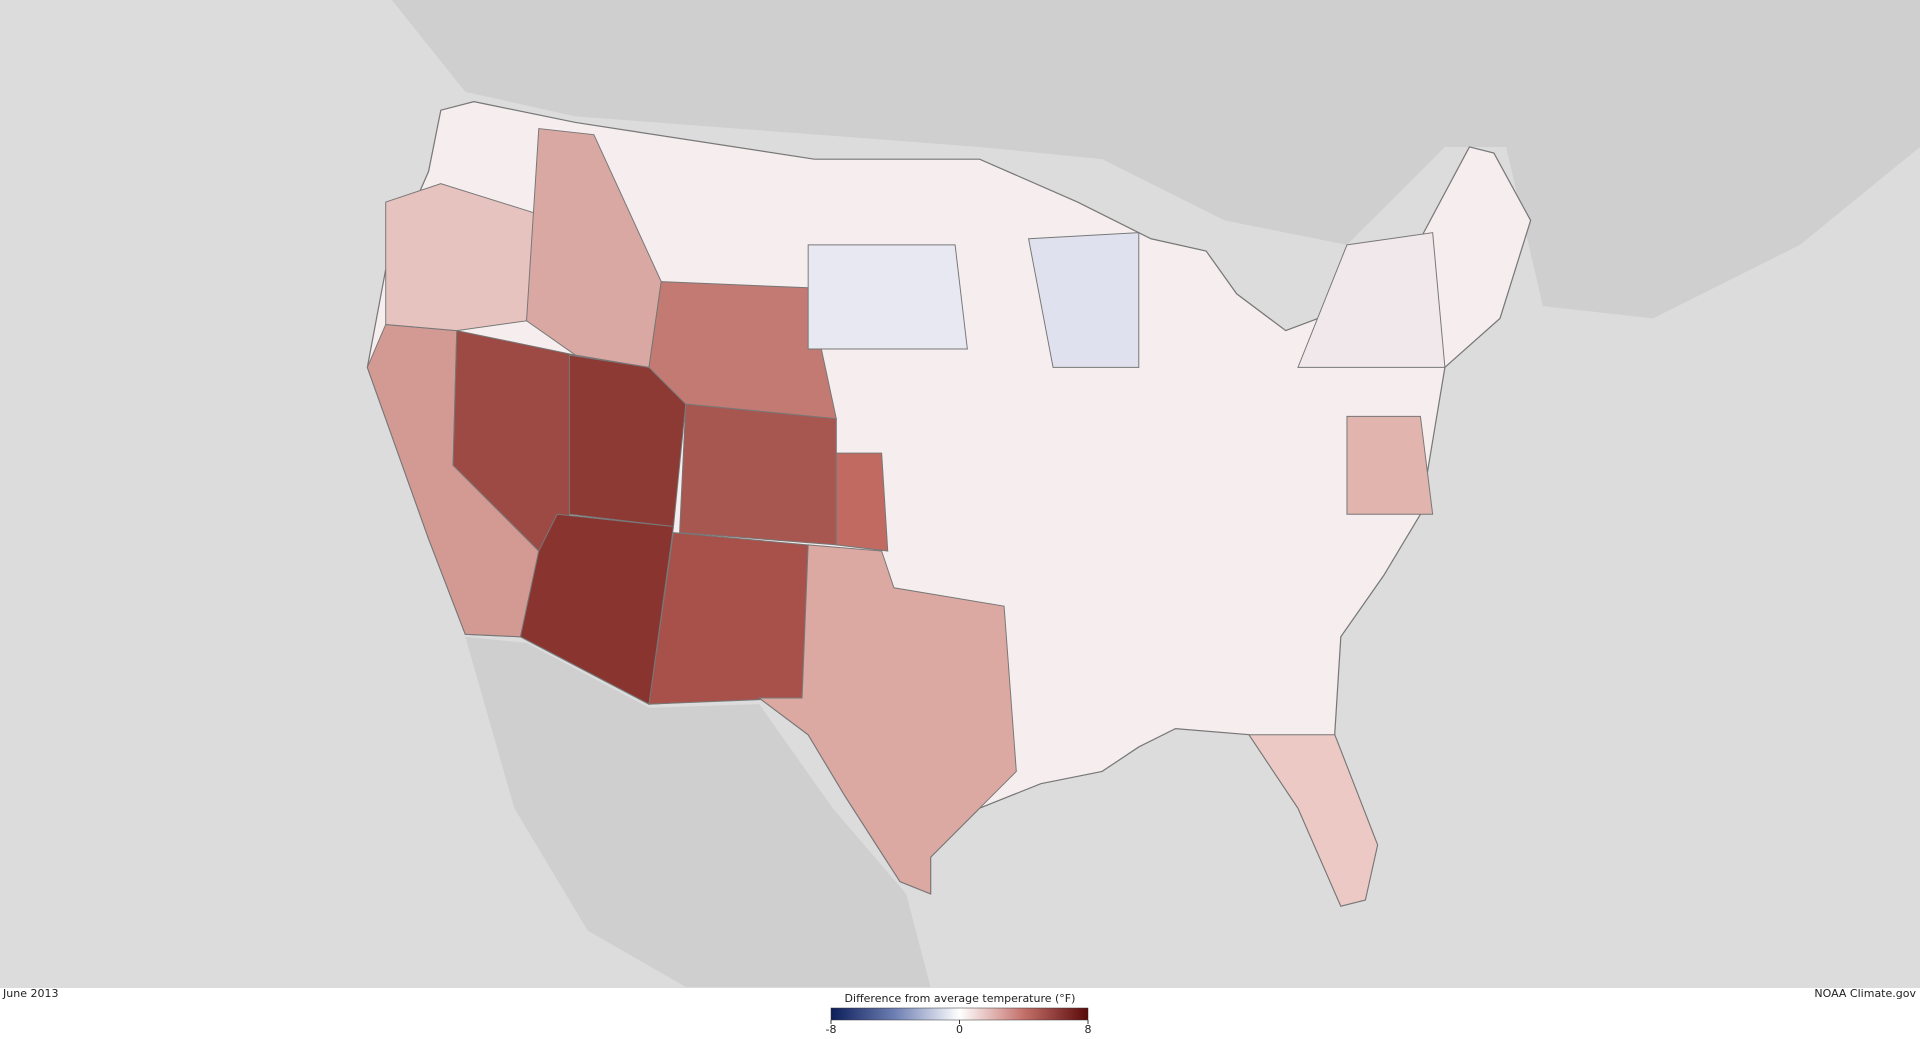 The image size is (1920, 1039). I want to click on tick-label: 0, so click(959, 1029).